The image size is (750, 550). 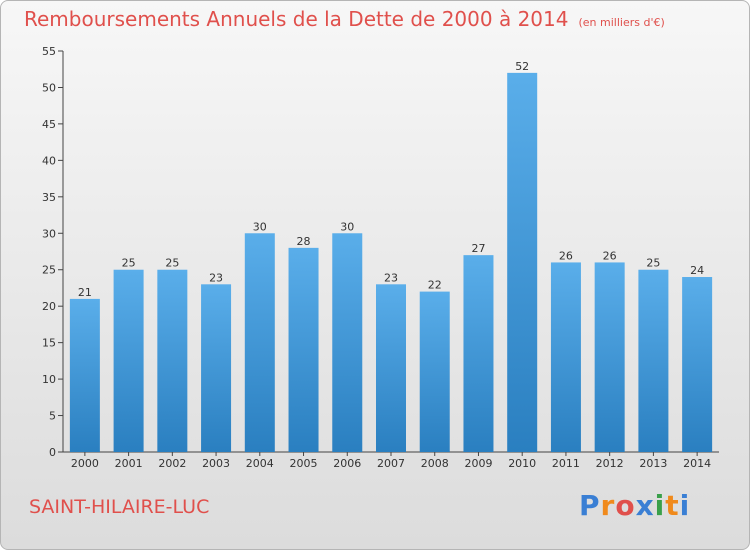 I want to click on x-tick-label: 2009, so click(x=478, y=463).